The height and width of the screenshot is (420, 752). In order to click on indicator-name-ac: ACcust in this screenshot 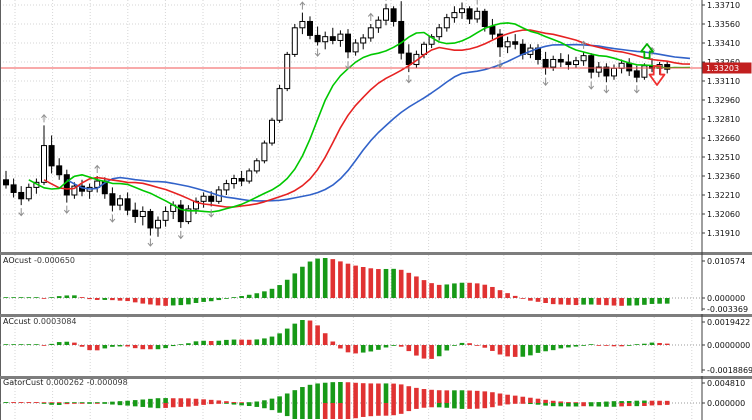, I will do `click(17, 321)`.